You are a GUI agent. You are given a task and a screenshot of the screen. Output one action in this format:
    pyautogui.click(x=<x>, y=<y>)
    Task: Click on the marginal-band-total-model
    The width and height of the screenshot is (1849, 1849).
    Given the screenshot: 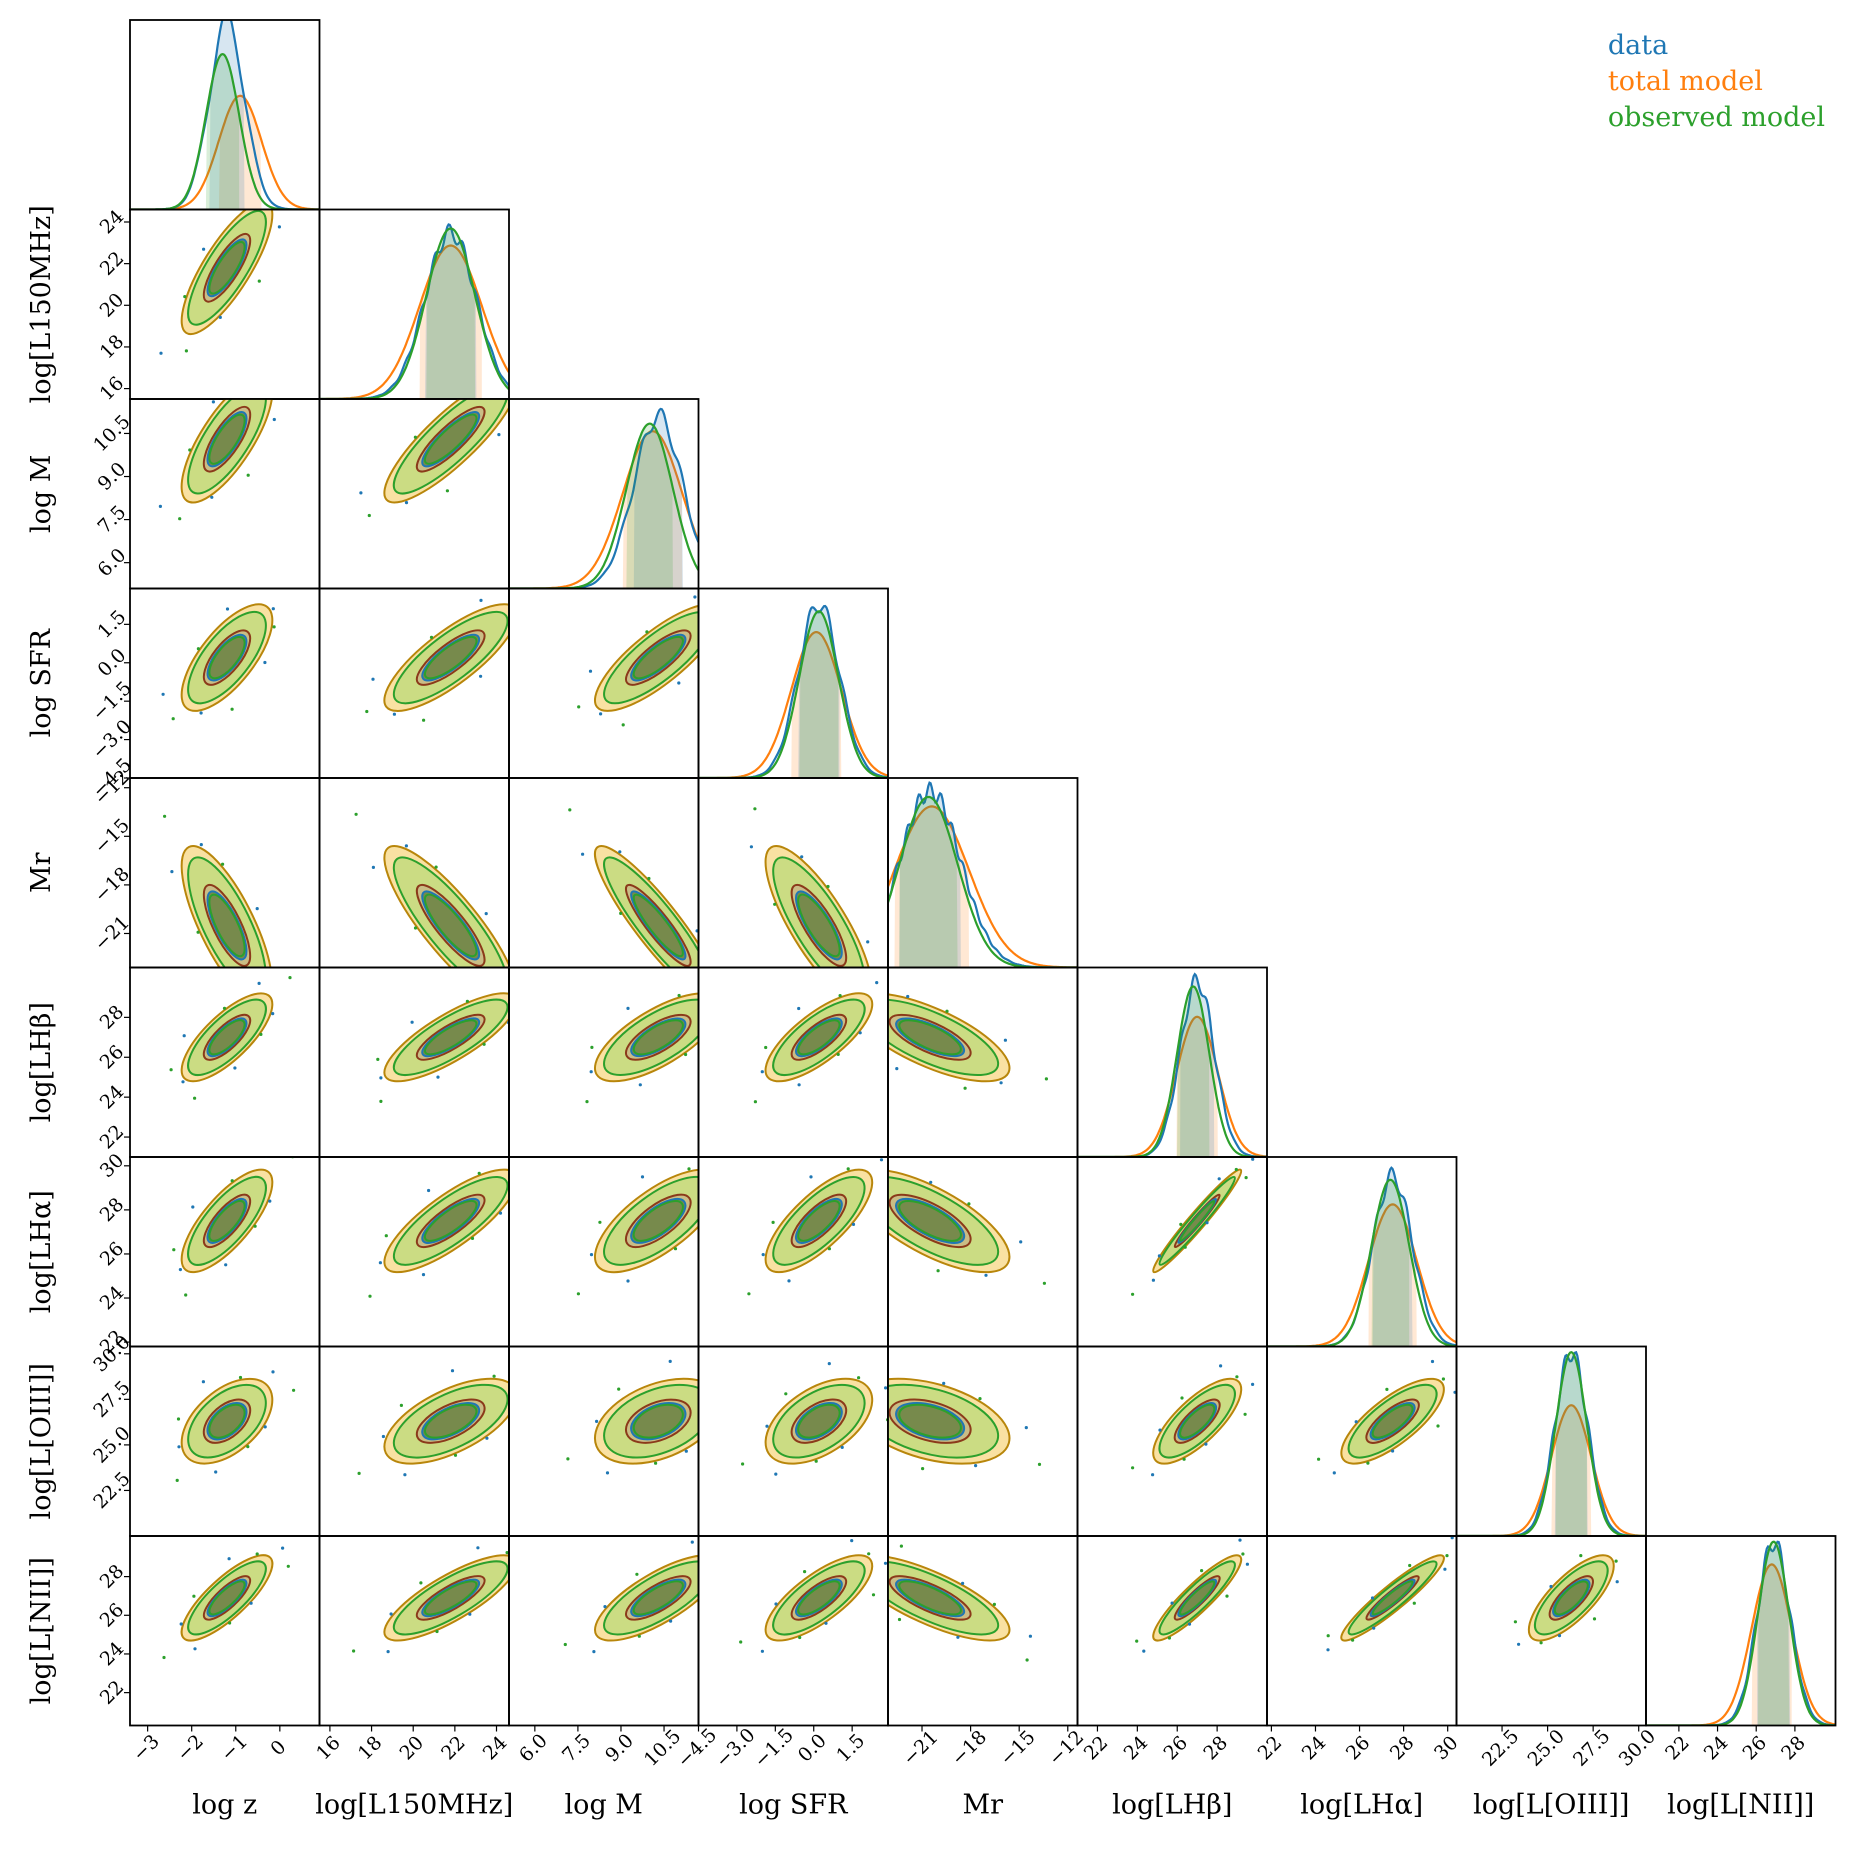 What is the action you would take?
    pyautogui.click(x=1571, y=1470)
    